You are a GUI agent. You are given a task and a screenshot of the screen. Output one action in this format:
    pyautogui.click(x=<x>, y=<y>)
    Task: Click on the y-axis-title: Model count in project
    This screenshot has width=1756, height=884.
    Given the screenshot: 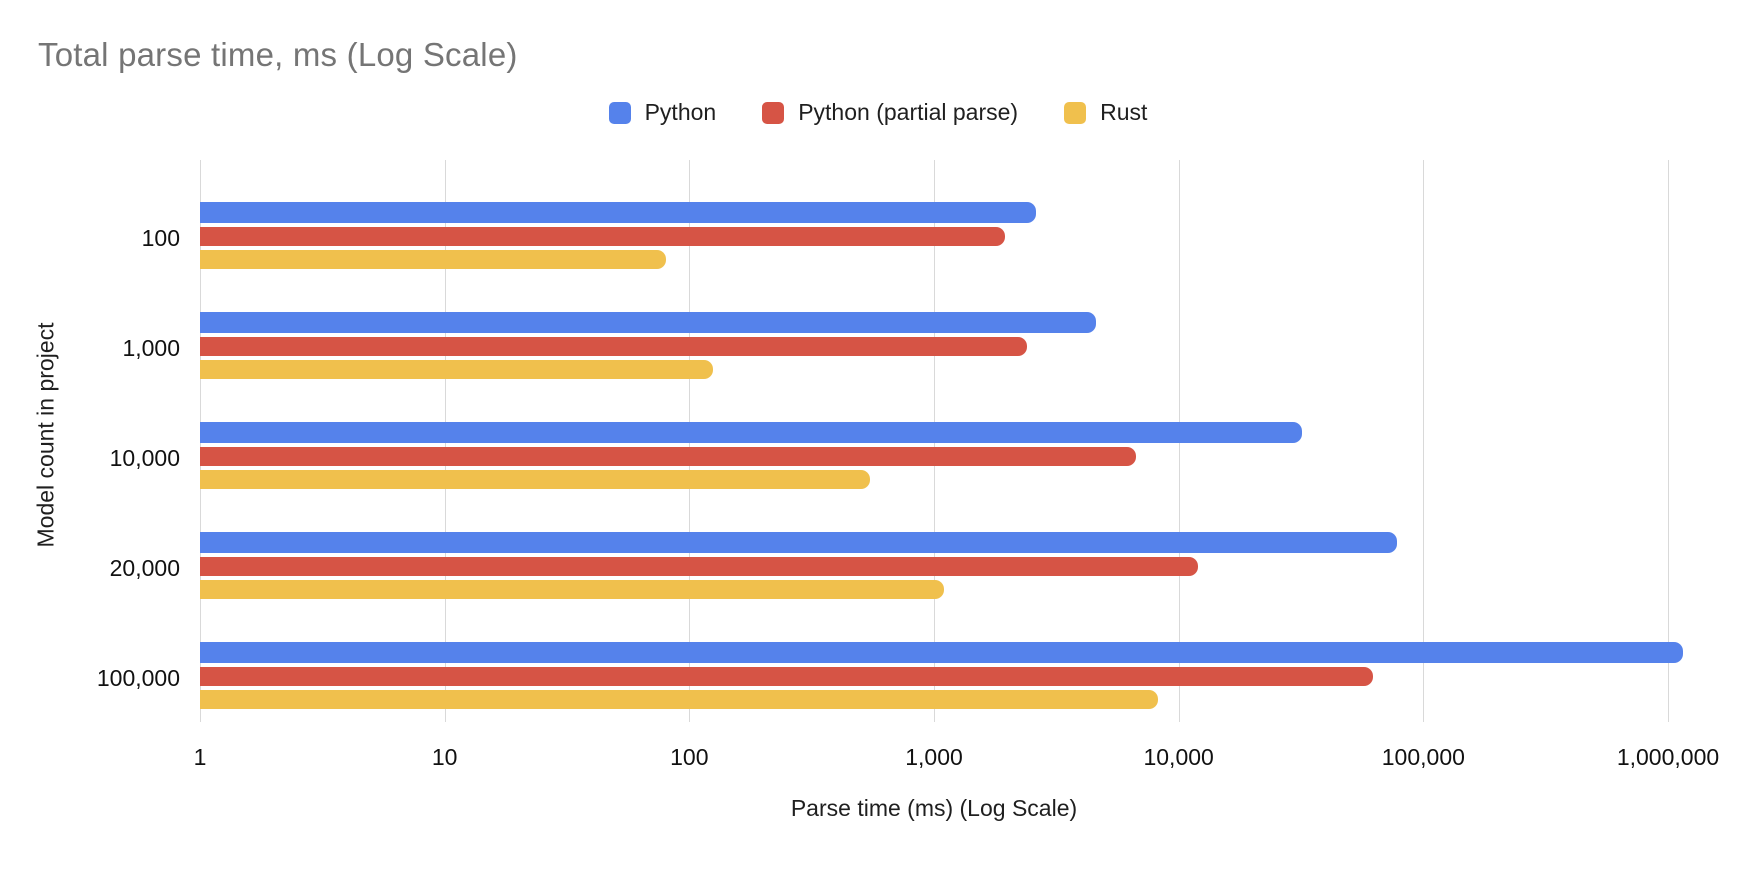 What is the action you would take?
    pyautogui.click(x=45, y=435)
    